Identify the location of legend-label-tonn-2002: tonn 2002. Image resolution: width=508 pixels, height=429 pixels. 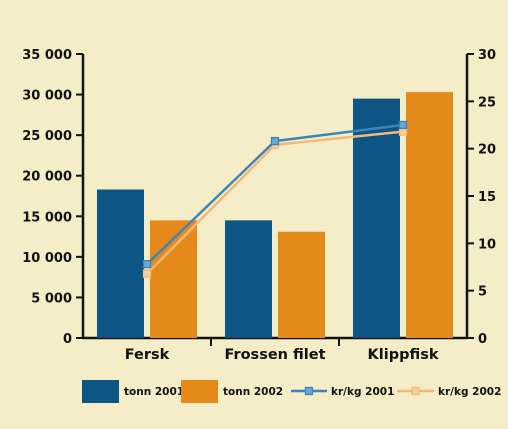
(253, 392).